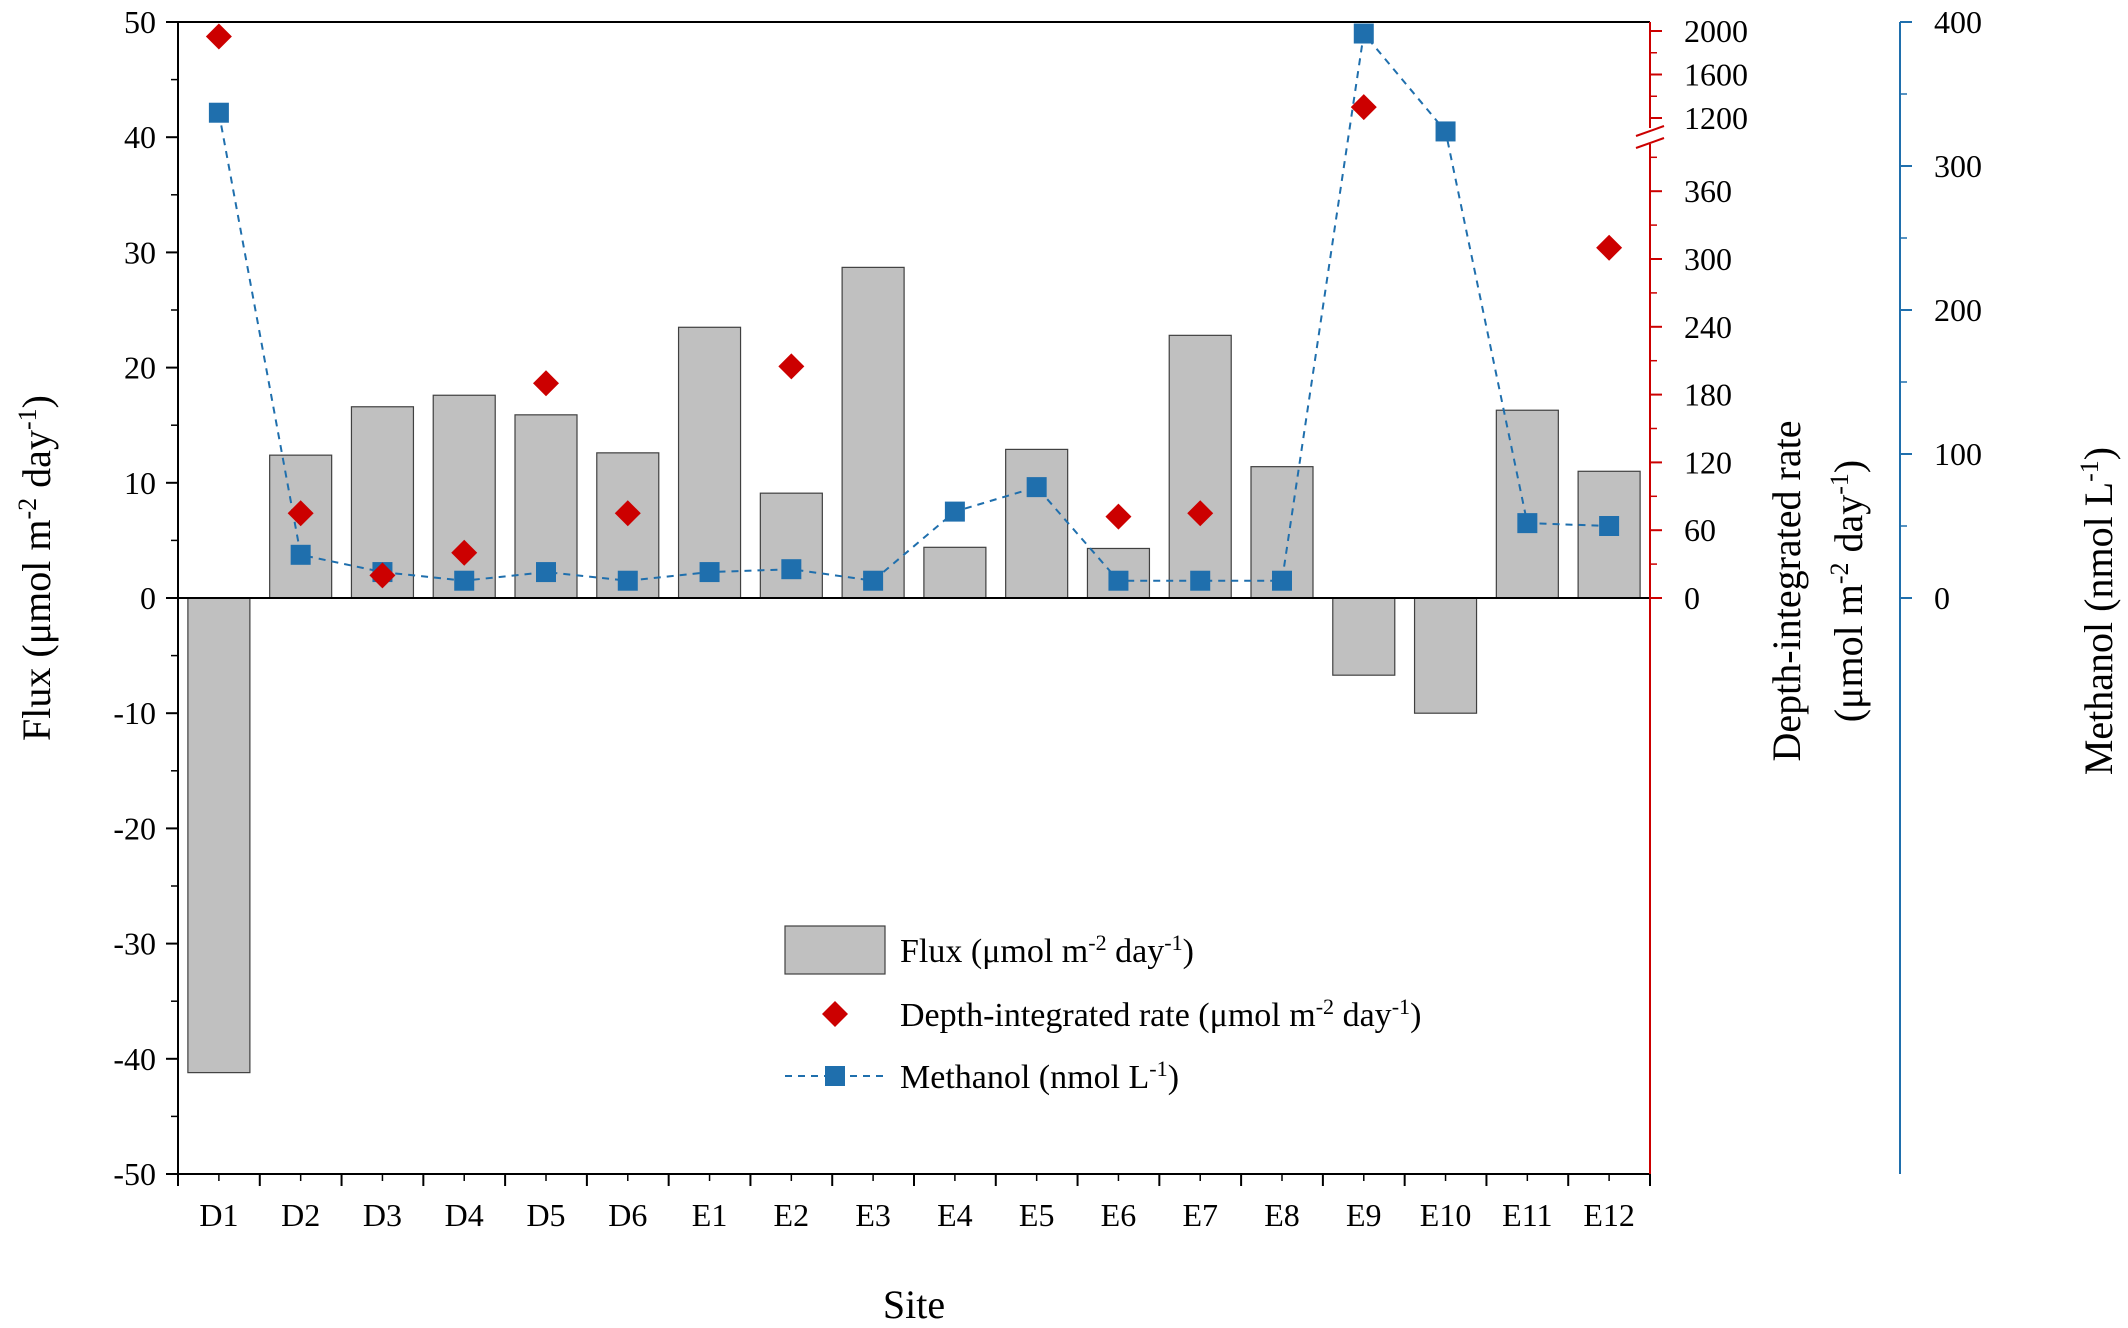  Describe the element at coordinates (709, 572) in the screenshot. I see `methanol-point-E1` at that location.